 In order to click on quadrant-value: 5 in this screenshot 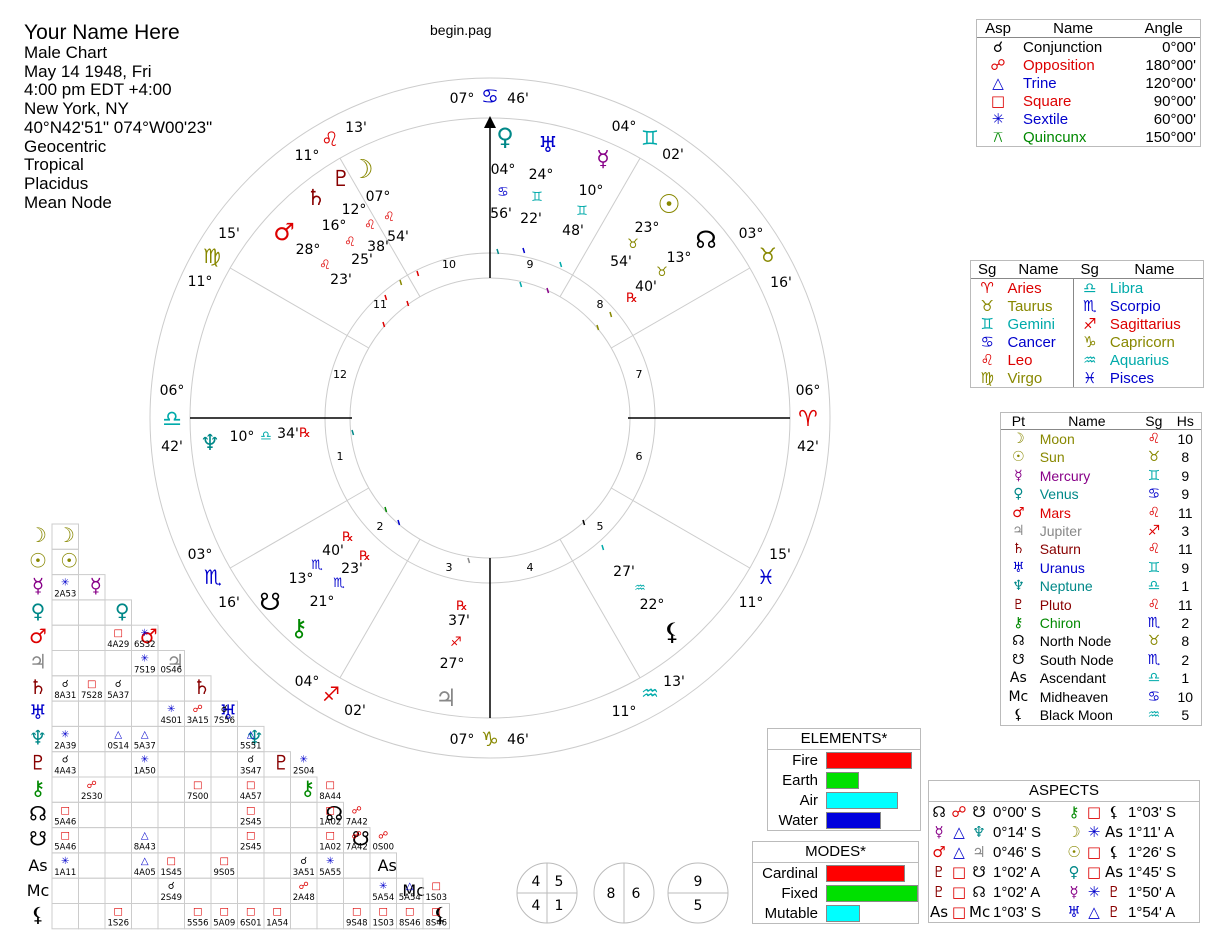, I will do `click(698, 906)`.